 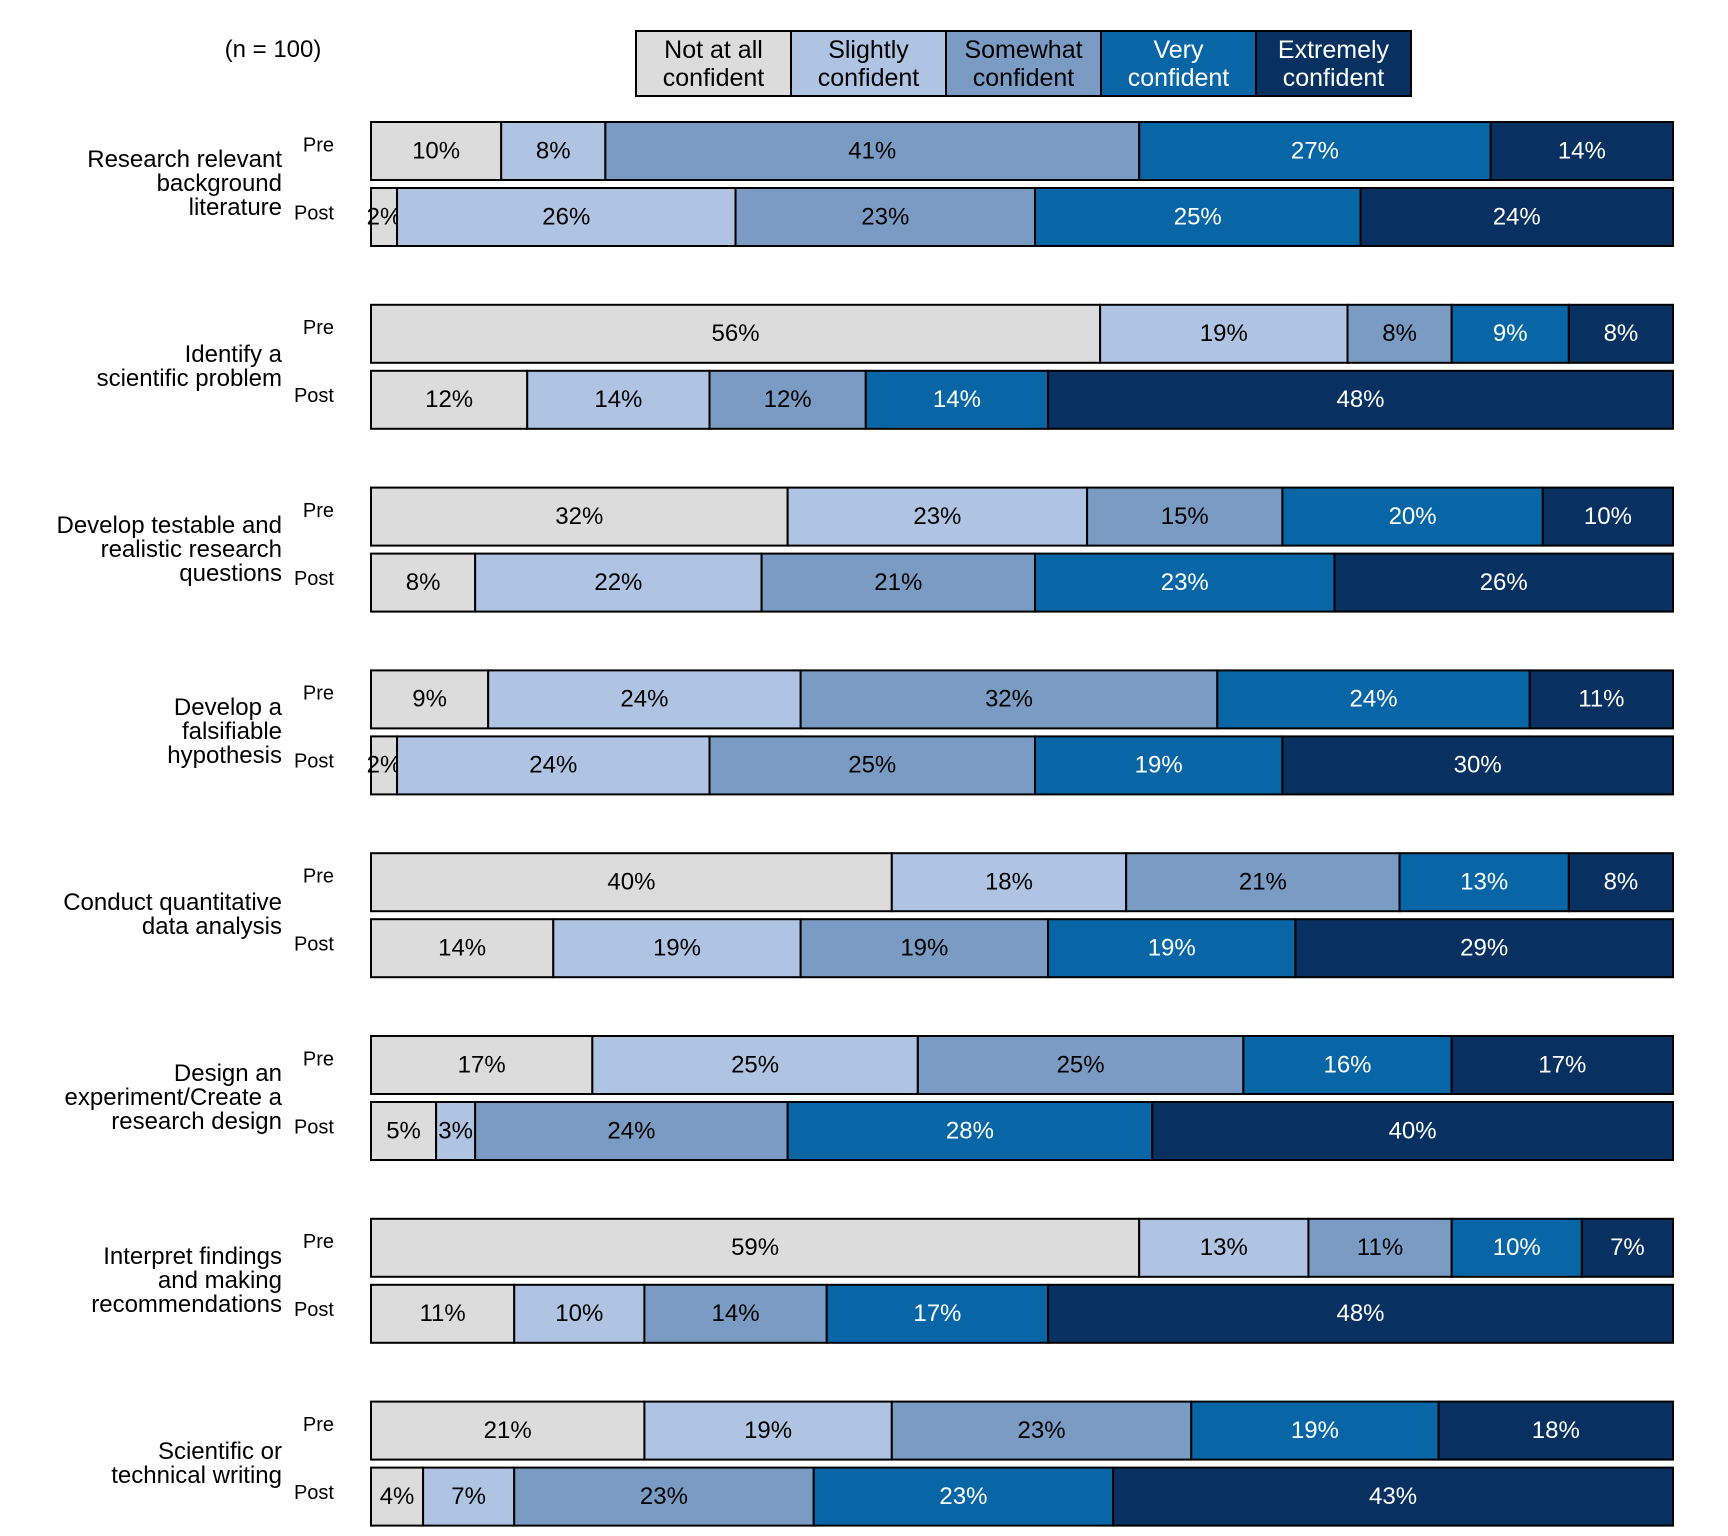 I want to click on value-label: 13%, so click(x=1484, y=882).